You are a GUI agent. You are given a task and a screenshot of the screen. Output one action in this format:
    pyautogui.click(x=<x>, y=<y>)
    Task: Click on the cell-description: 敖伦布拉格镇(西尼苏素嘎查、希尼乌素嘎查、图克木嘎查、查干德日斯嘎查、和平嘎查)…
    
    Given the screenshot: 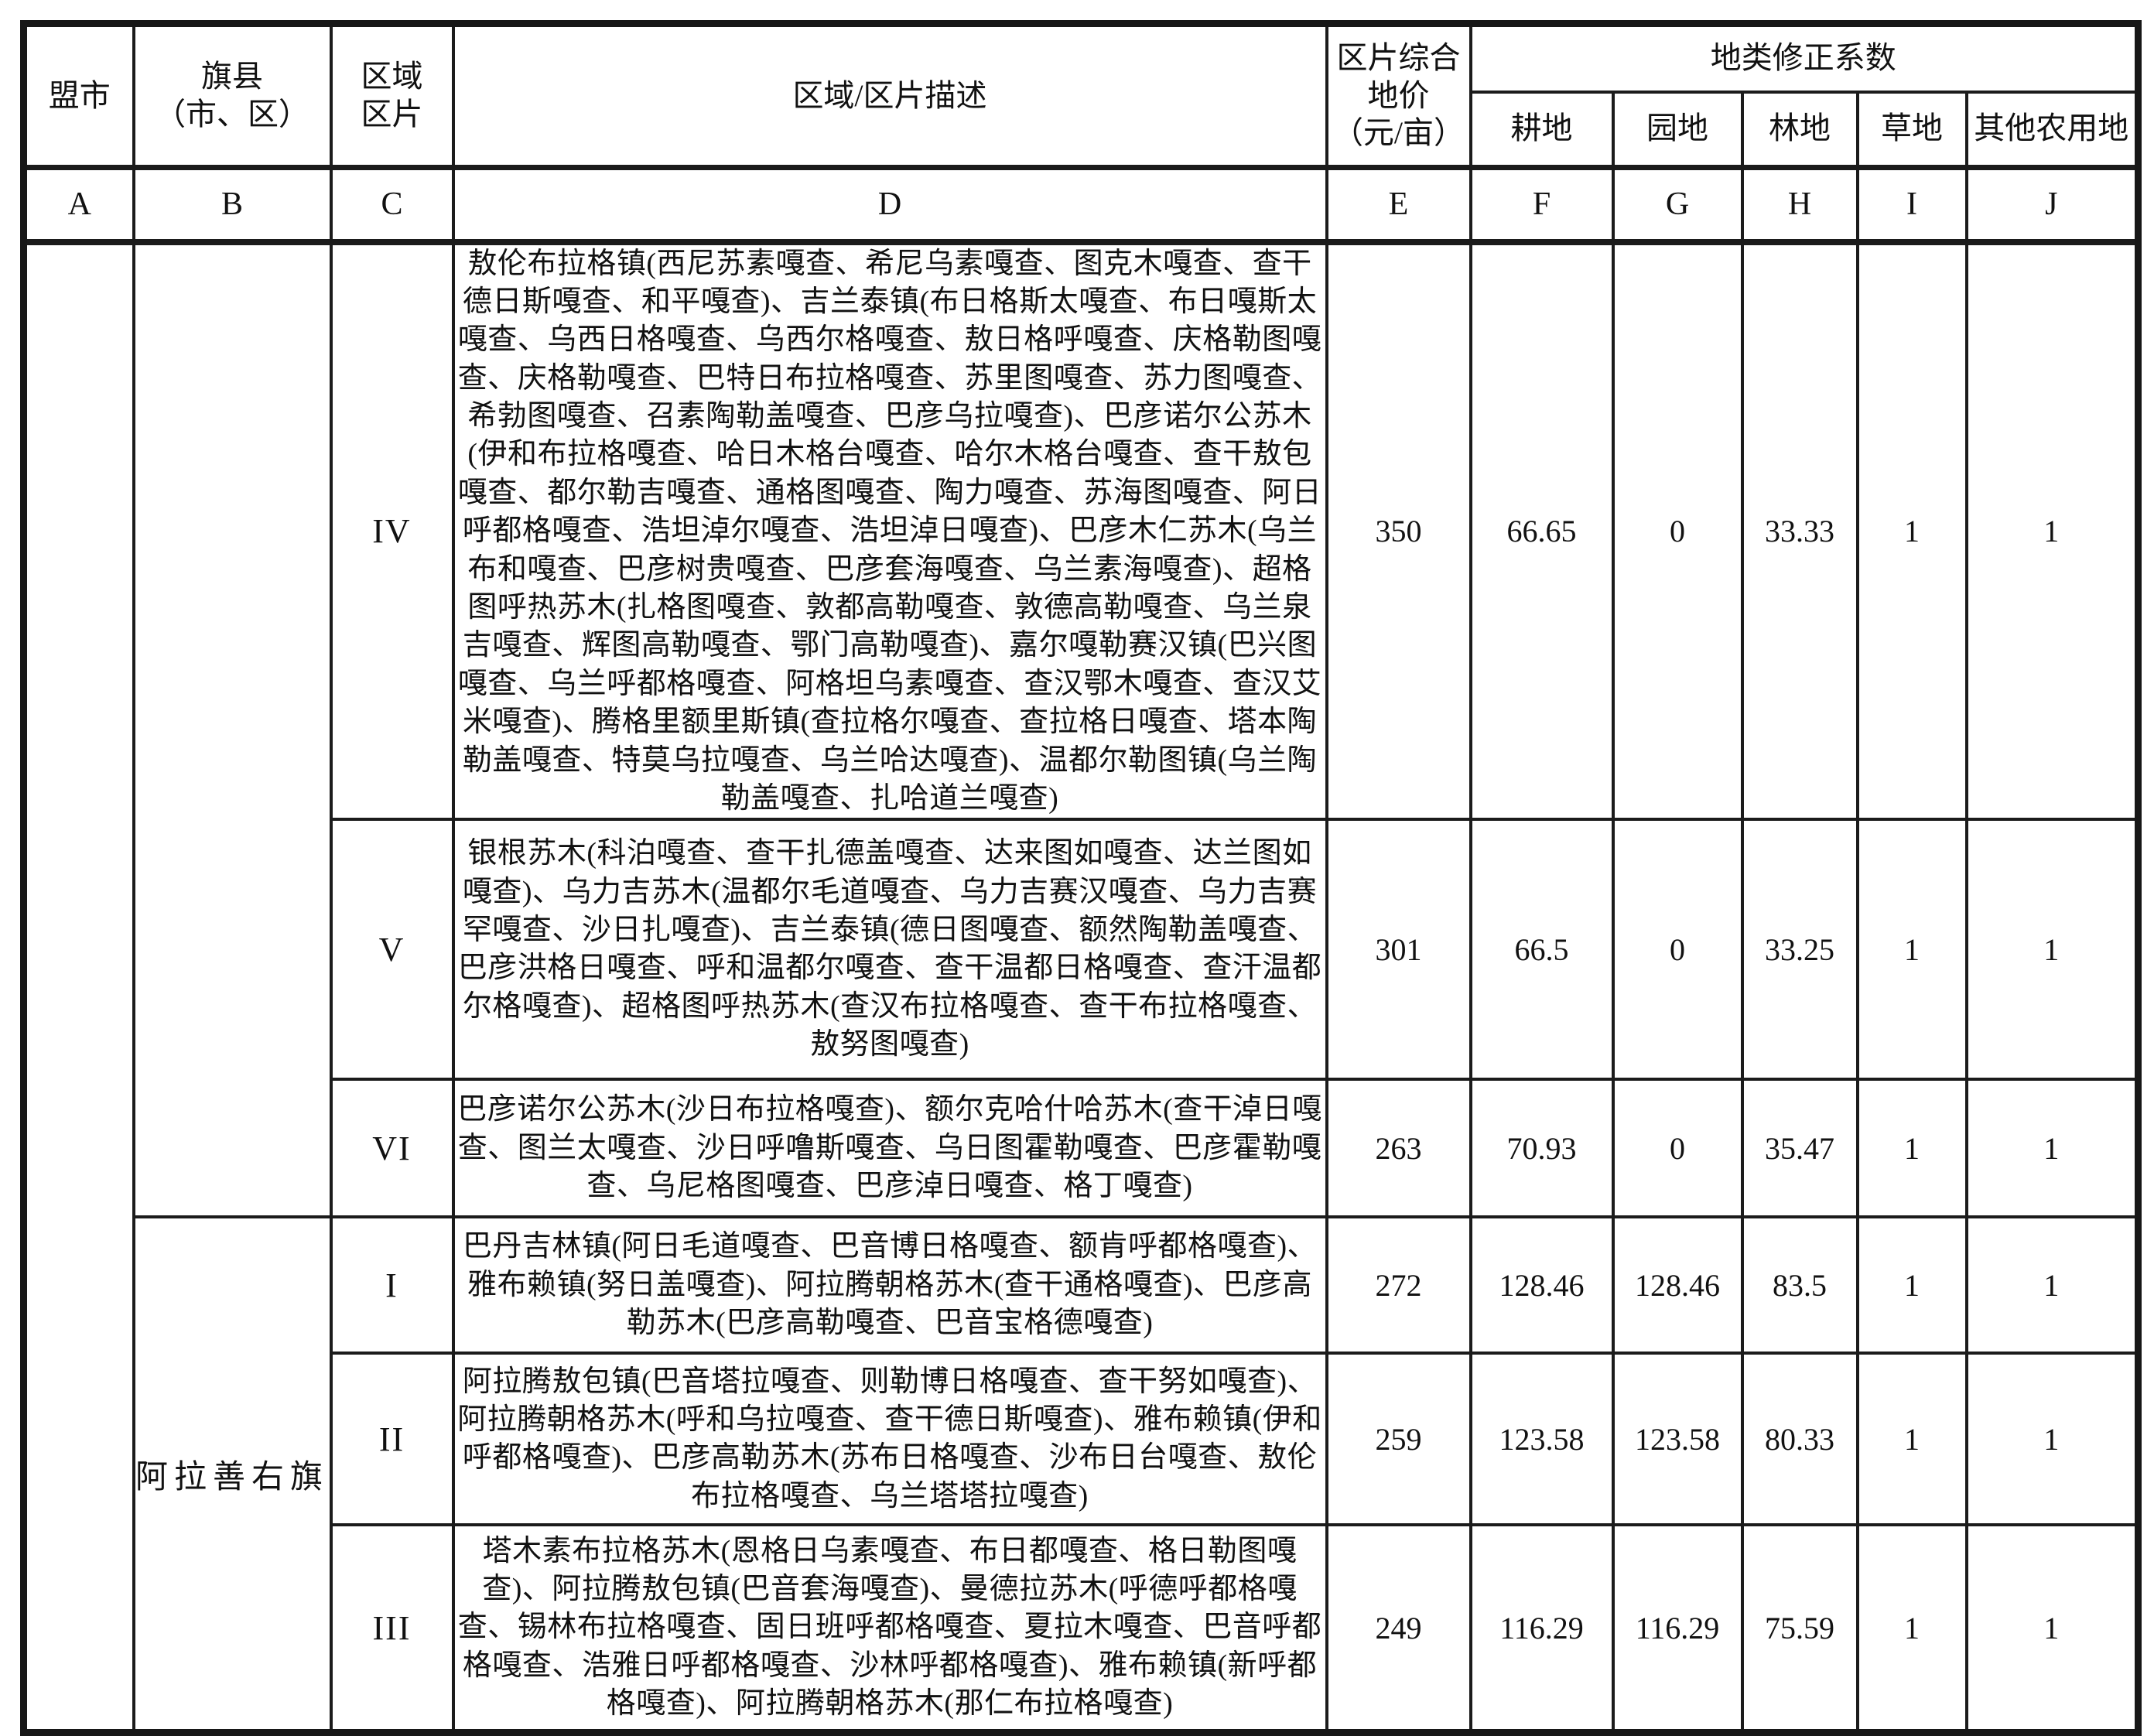 What is the action you would take?
    pyautogui.click(x=889, y=531)
    